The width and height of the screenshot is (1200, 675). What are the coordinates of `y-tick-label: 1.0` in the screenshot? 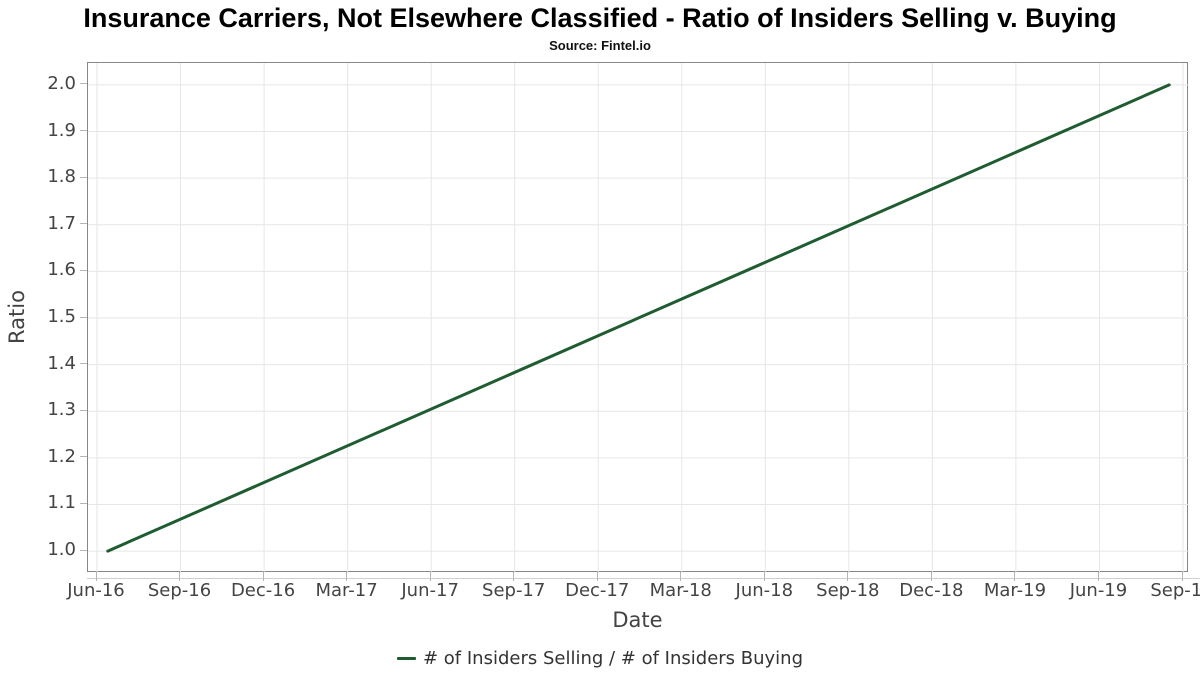 It's located at (61, 550).